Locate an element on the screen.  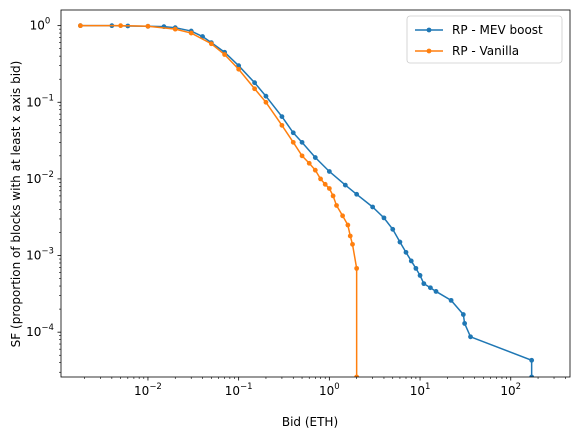
x-tick-label: 10¹ is located at coordinates (420, 390).